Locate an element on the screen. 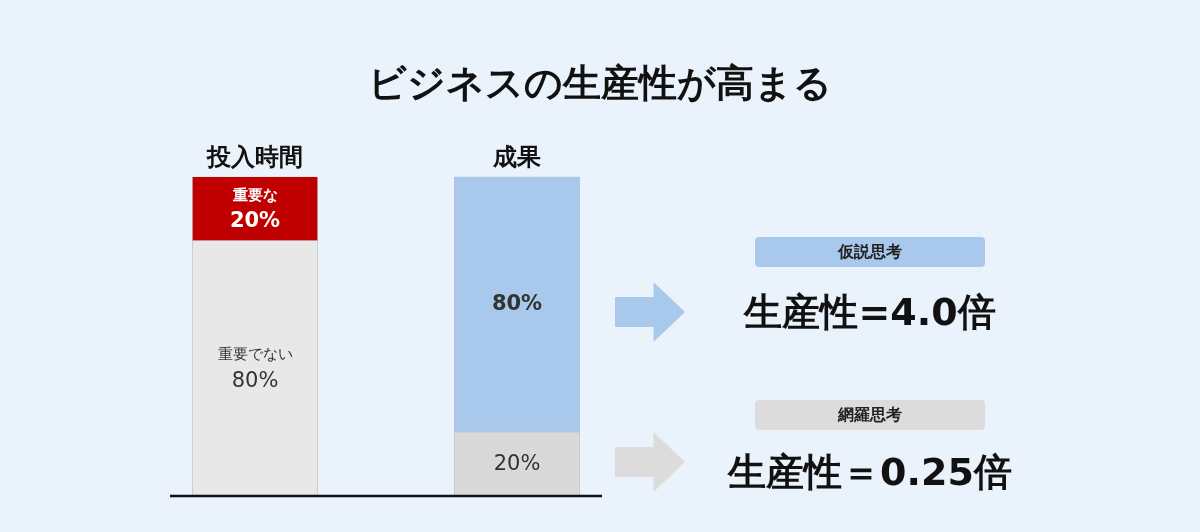 The height and width of the screenshot is (532, 1200). x-tick-label: 成果 is located at coordinates (516, 156).